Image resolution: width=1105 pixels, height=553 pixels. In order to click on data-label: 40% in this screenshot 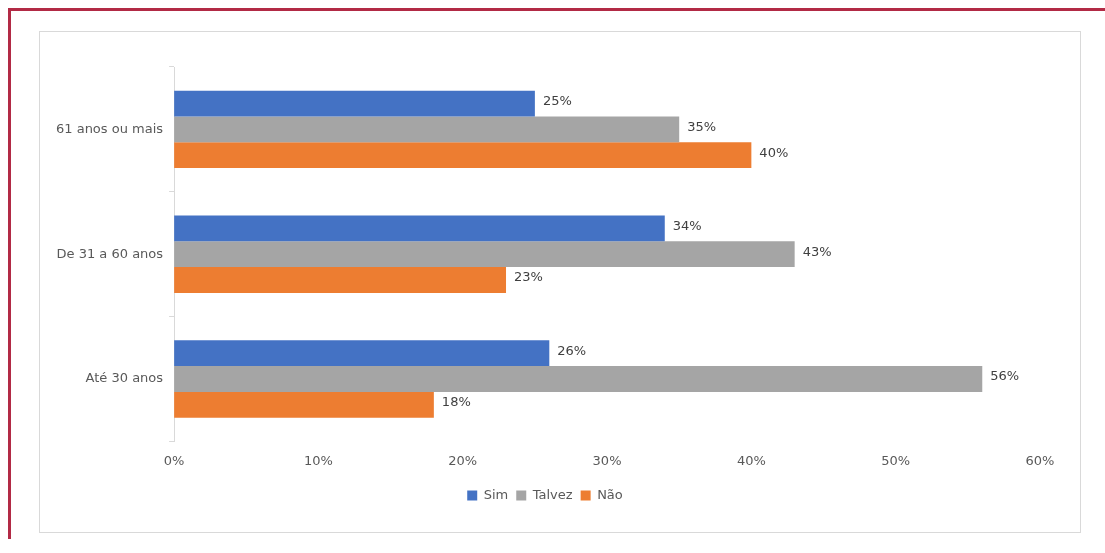, I will do `click(774, 152)`.